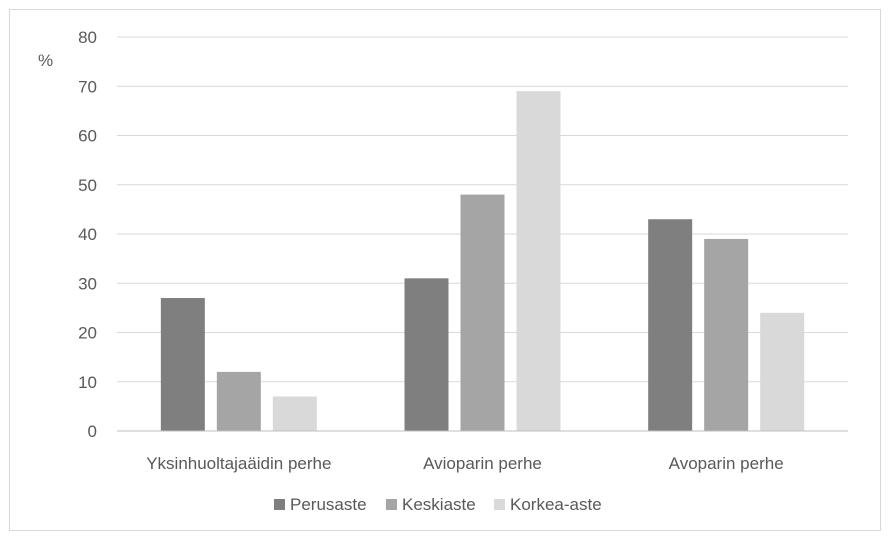  I want to click on x-category-label: Avioparin perhe, so click(482, 463).